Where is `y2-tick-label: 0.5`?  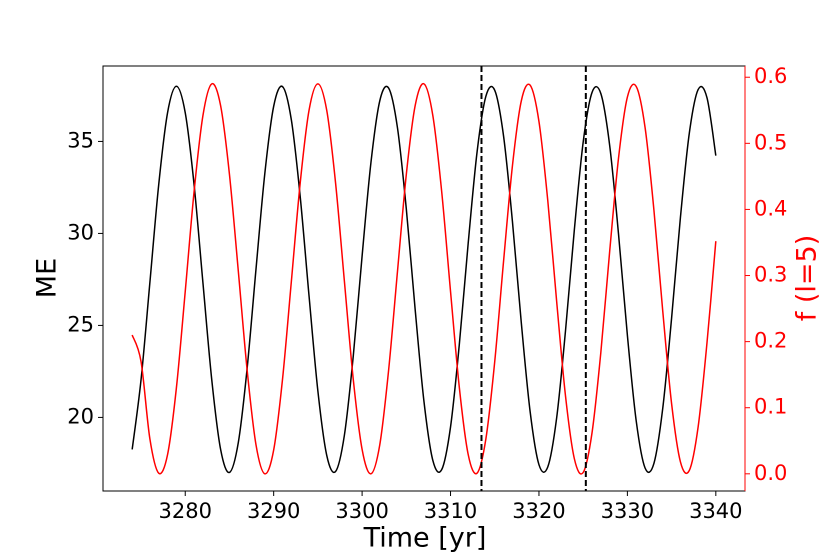
y2-tick-label: 0.5 is located at coordinates (770, 142).